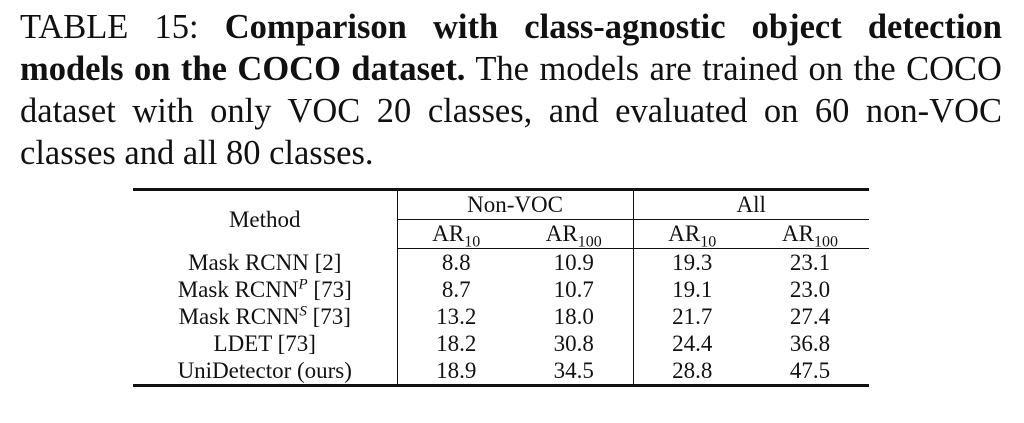  I want to click on value-cell: 36.8, so click(810, 343).